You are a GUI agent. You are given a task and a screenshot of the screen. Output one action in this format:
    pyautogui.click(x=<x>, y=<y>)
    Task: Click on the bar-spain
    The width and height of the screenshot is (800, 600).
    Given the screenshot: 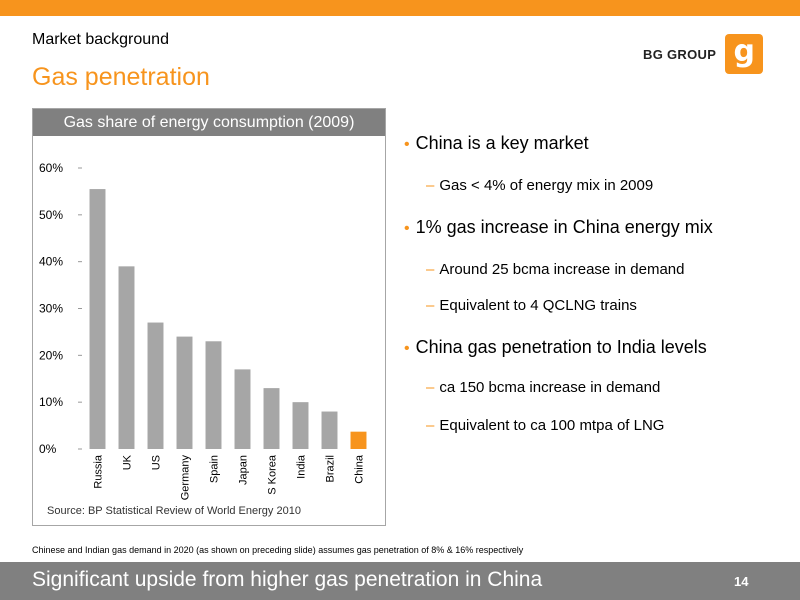 What is the action you would take?
    pyautogui.click(x=213, y=395)
    